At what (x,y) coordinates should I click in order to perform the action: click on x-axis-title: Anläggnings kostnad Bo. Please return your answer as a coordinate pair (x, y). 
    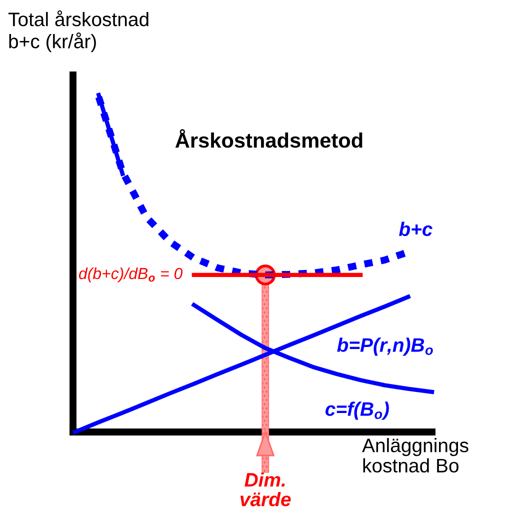
    Looking at the image, I should click on (415, 455).